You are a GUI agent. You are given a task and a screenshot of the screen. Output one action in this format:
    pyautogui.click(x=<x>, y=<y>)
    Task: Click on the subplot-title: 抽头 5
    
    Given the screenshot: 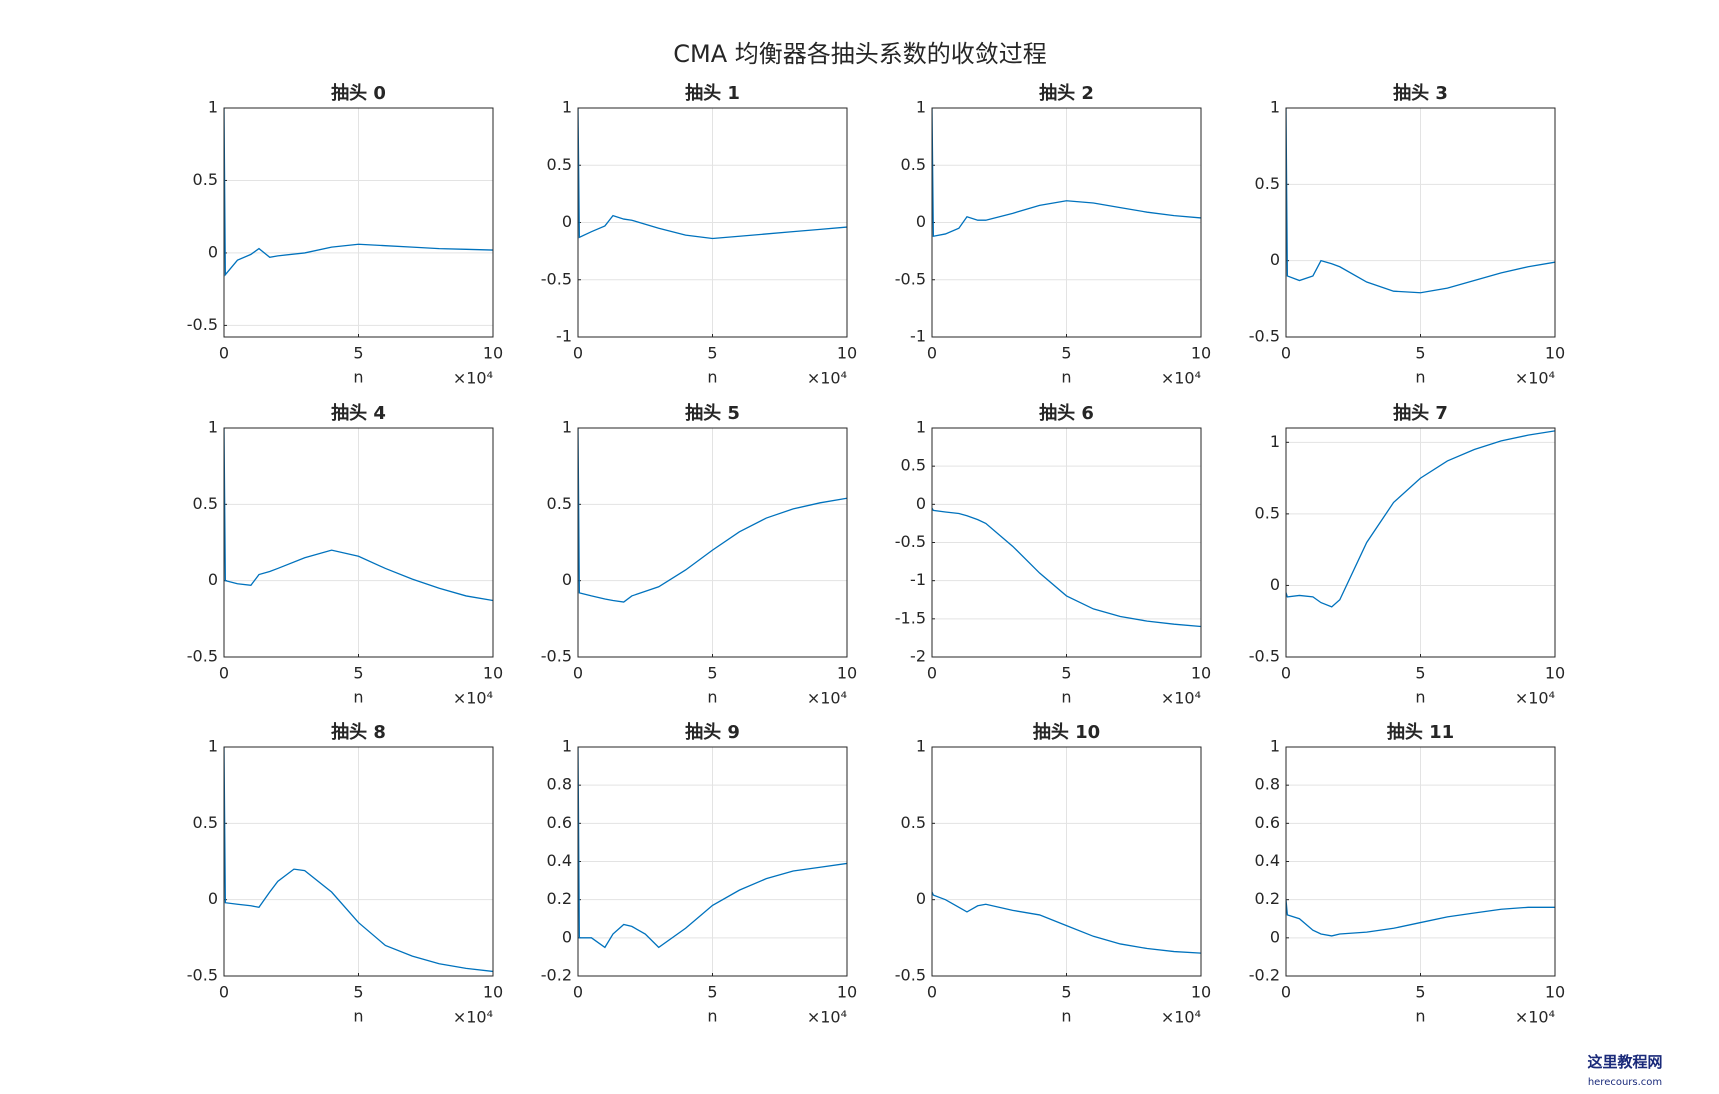 What is the action you would take?
    pyautogui.click(x=712, y=413)
    